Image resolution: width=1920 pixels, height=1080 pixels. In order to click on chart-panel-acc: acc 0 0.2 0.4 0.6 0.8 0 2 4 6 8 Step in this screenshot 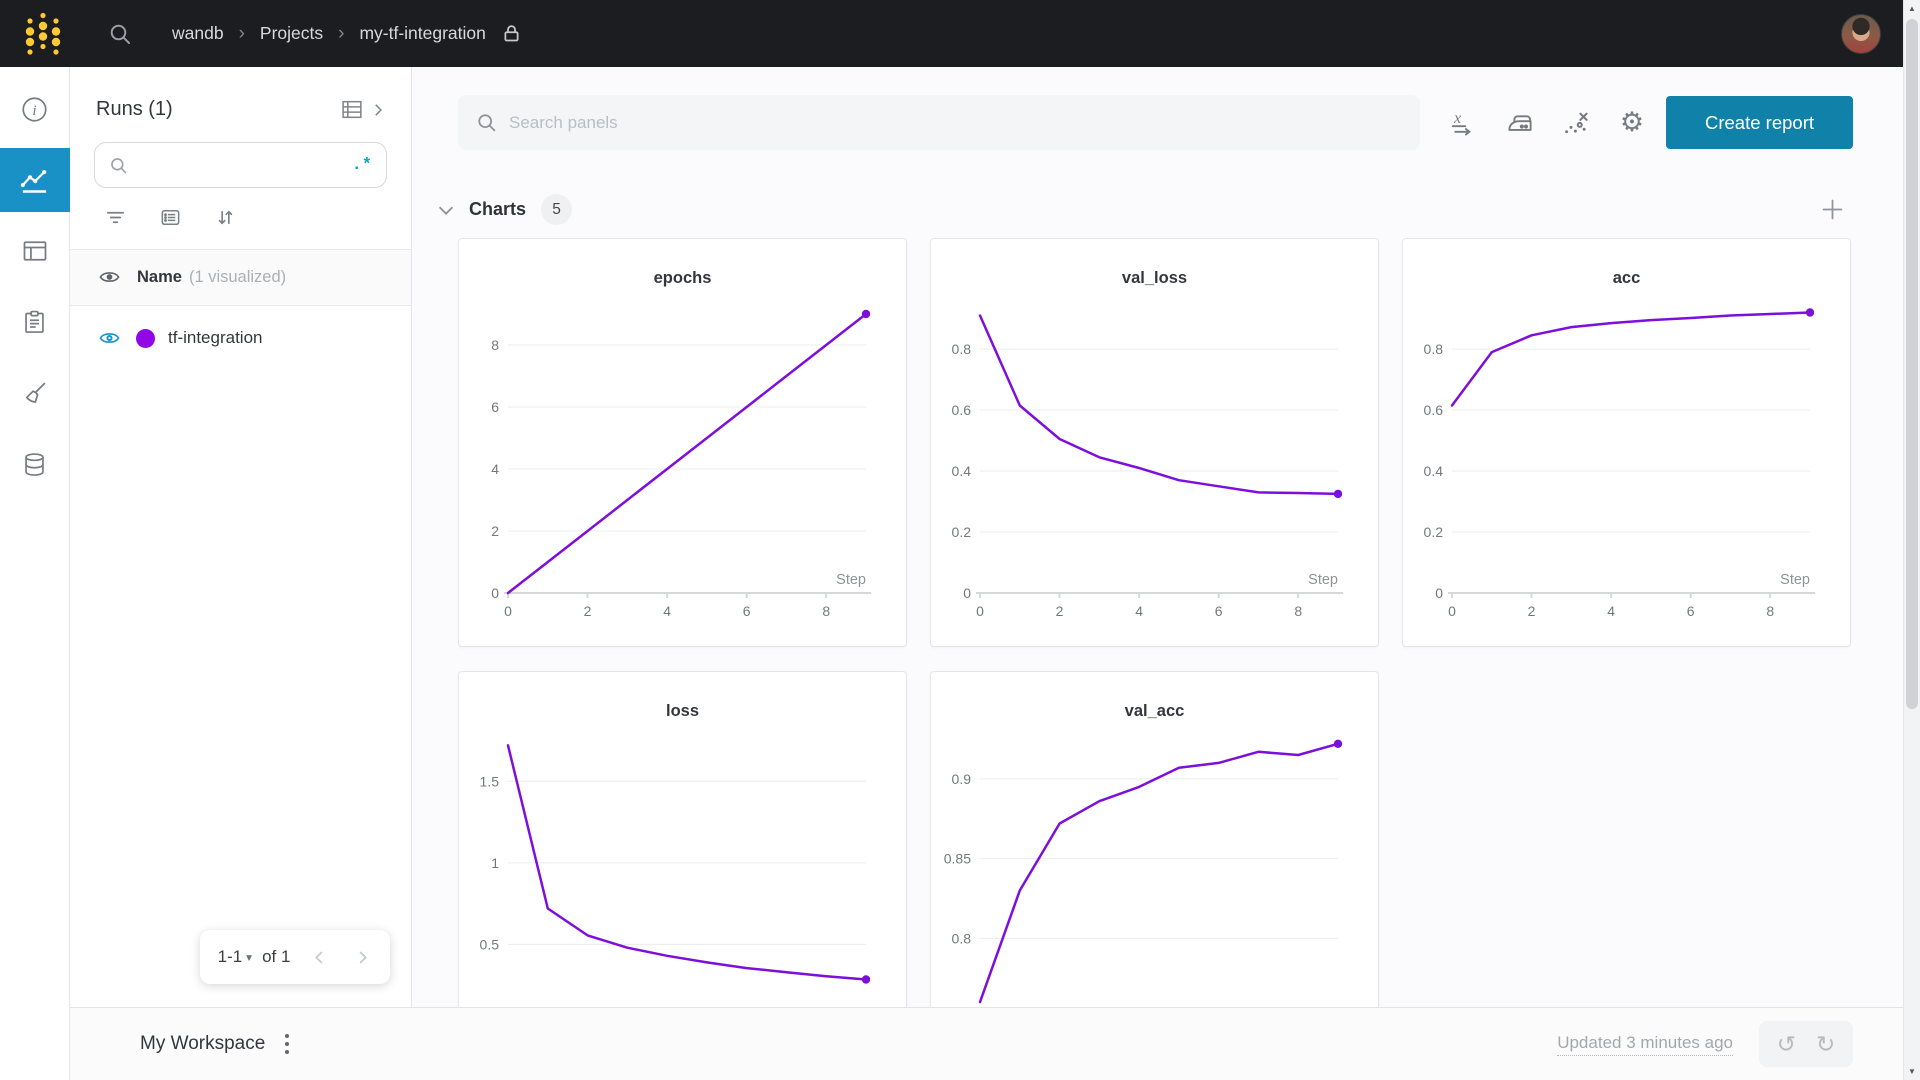, I will do `click(1626, 442)`.